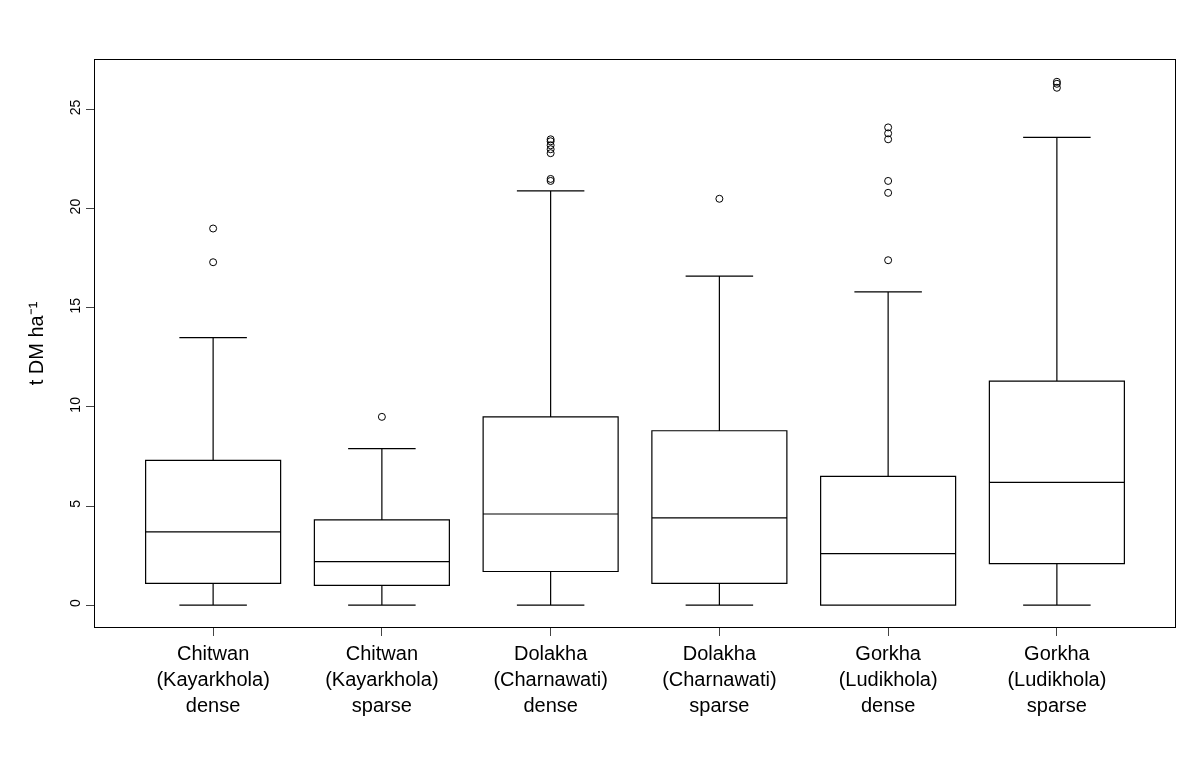  What do you see at coordinates (75, 602) in the screenshot?
I see `y-tick-label: 0` at bounding box center [75, 602].